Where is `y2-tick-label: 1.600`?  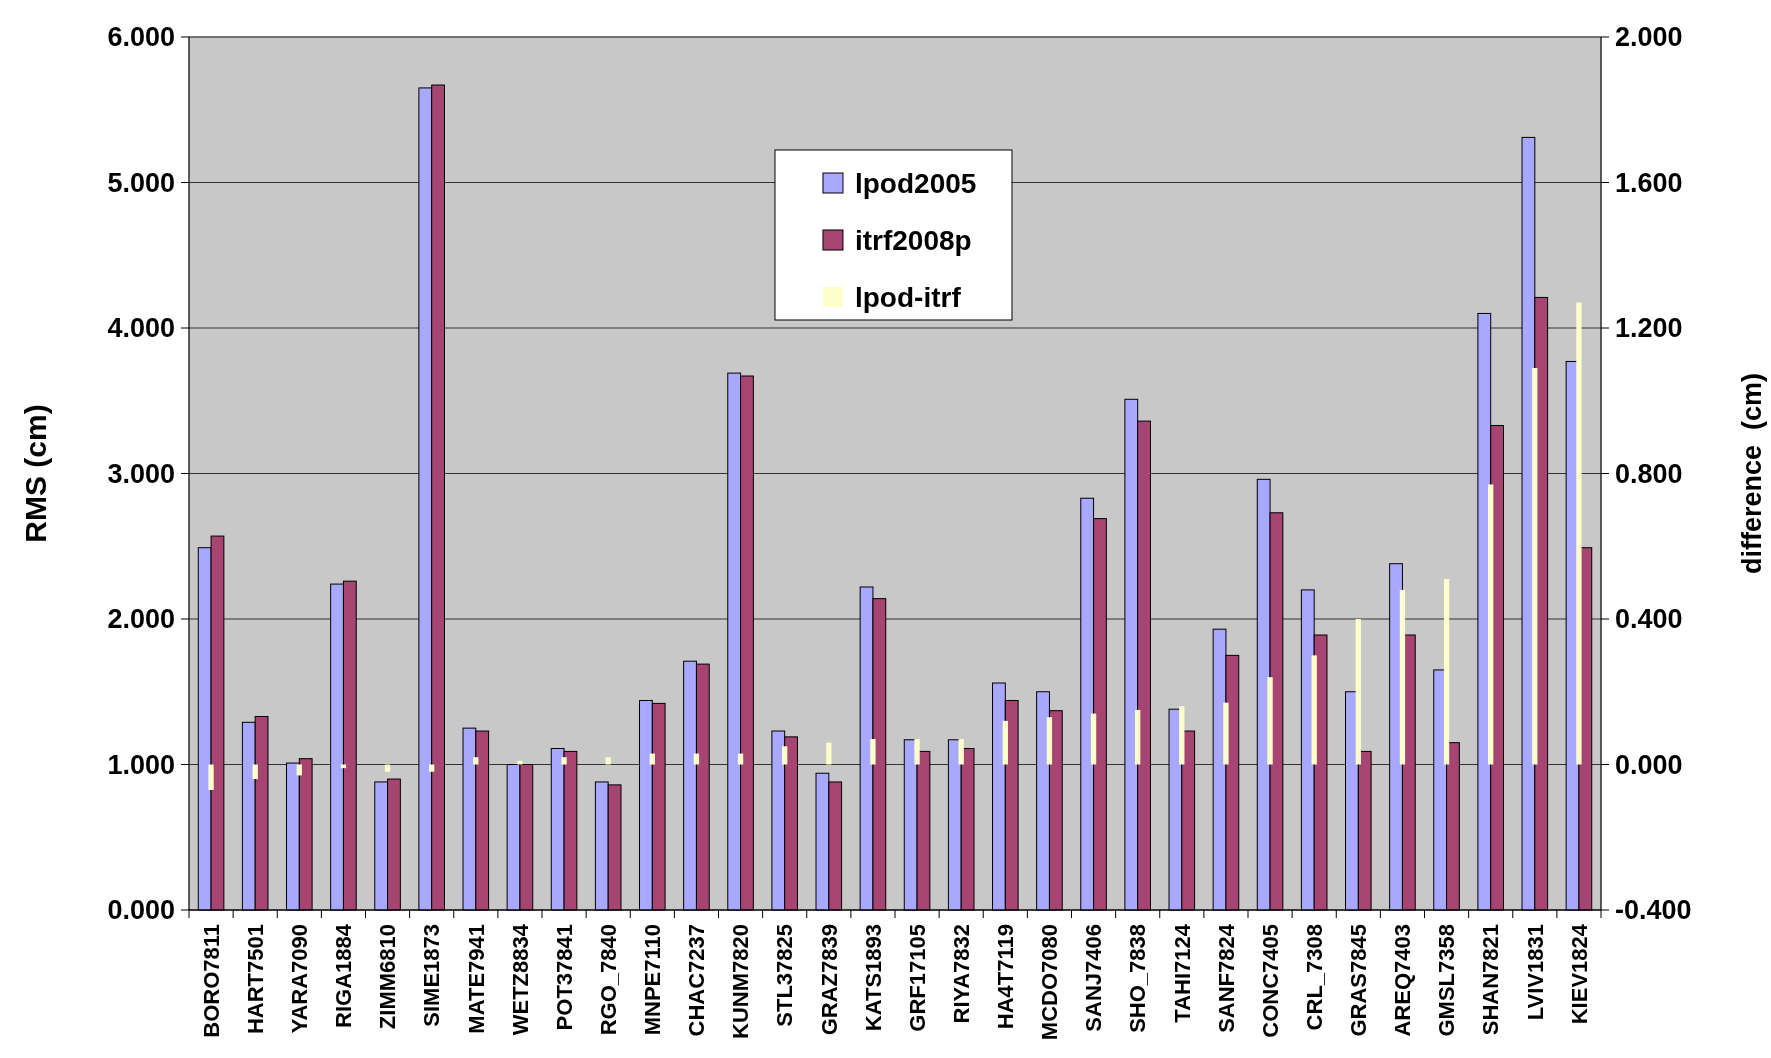 y2-tick-label: 1.600 is located at coordinates (1649, 182).